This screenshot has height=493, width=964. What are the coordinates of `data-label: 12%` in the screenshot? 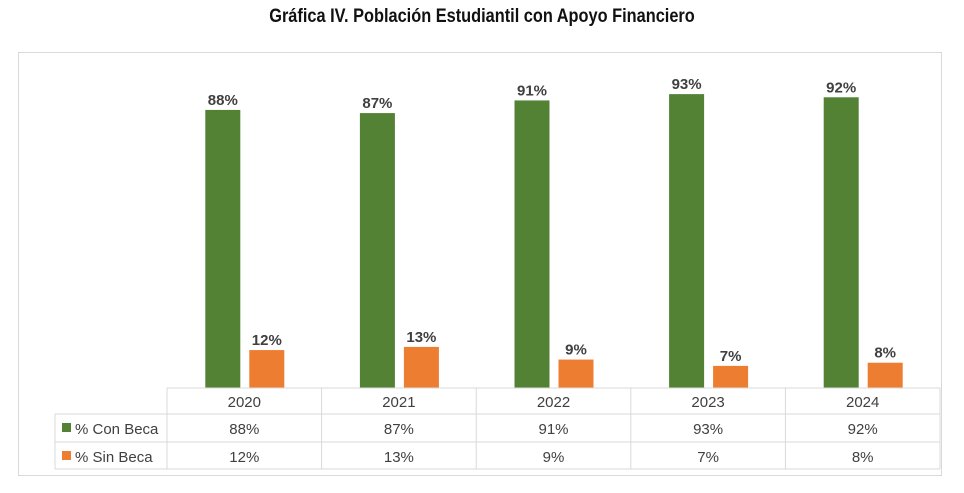 It's located at (267, 340).